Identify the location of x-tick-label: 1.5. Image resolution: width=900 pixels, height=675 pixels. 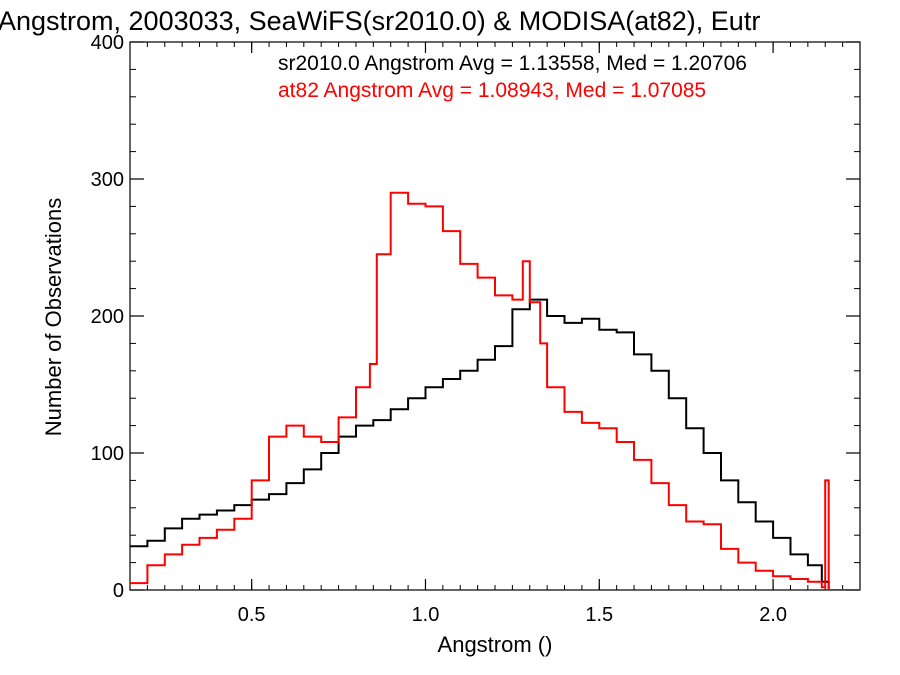
(599, 615).